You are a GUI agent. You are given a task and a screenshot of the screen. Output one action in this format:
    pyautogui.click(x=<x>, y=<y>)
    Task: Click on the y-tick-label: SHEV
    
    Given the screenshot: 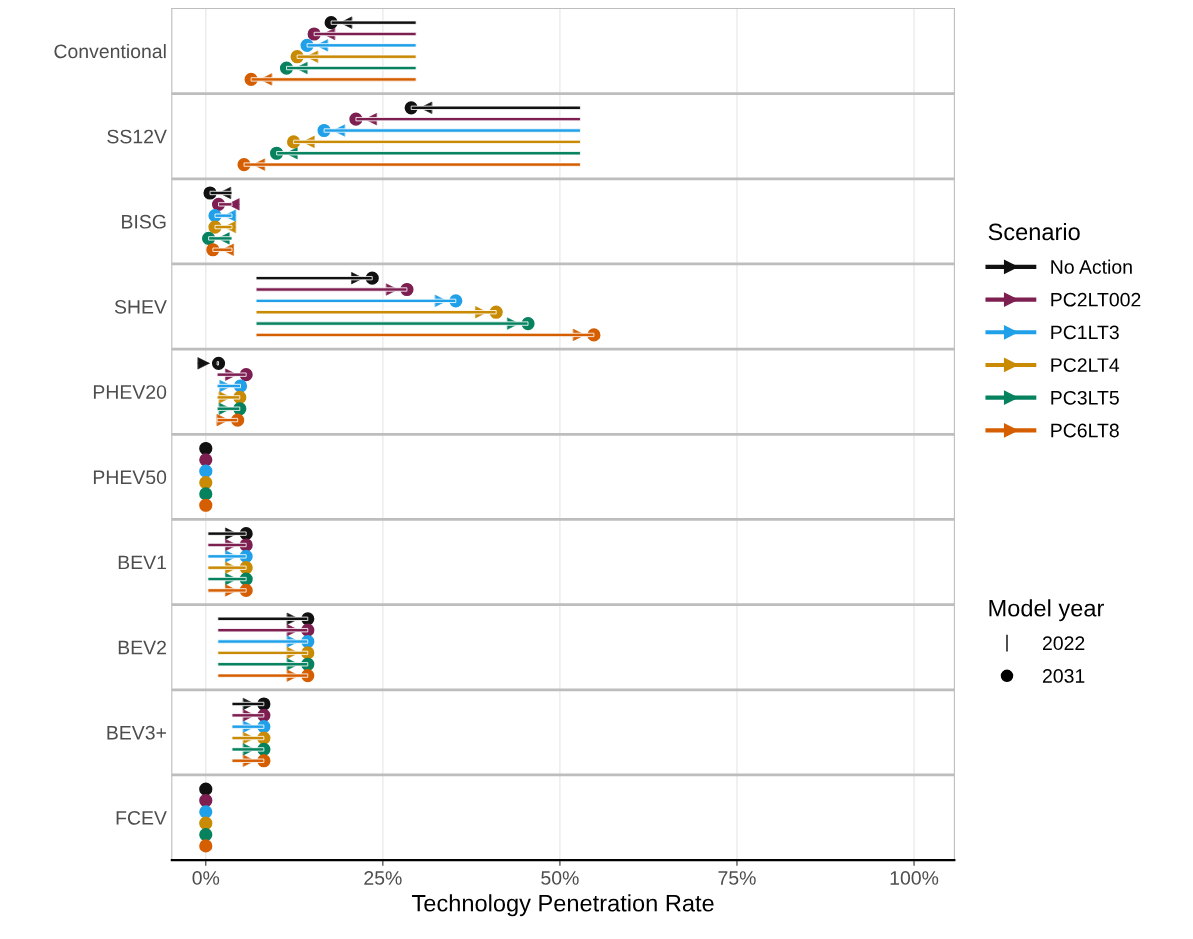 What is the action you would take?
    pyautogui.click(x=140, y=307)
    